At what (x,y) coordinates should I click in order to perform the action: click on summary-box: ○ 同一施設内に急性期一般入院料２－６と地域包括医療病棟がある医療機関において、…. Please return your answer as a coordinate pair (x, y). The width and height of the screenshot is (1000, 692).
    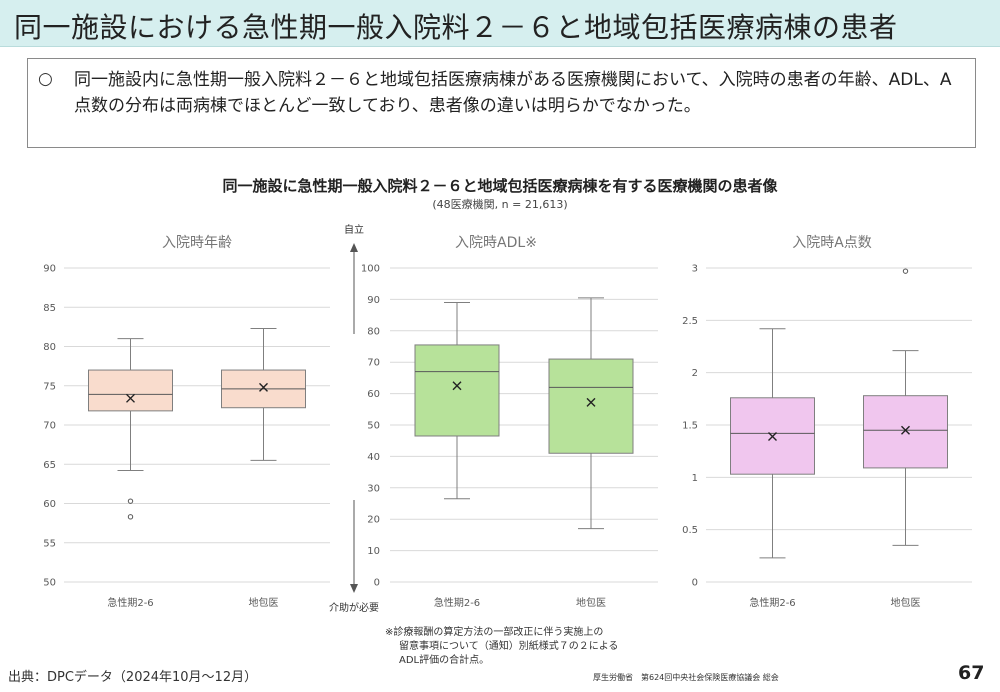
    Looking at the image, I should click on (501, 103).